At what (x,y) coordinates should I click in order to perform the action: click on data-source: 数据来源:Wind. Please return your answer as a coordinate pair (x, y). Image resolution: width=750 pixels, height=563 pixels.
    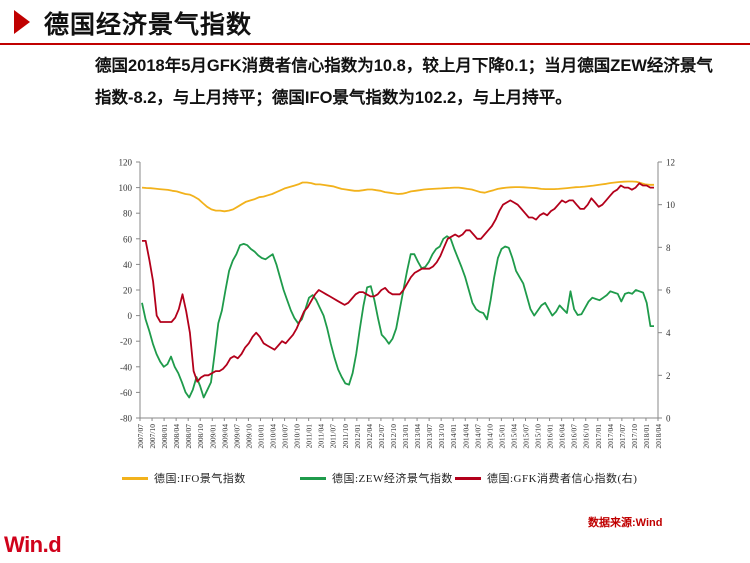
    Looking at the image, I should click on (625, 523).